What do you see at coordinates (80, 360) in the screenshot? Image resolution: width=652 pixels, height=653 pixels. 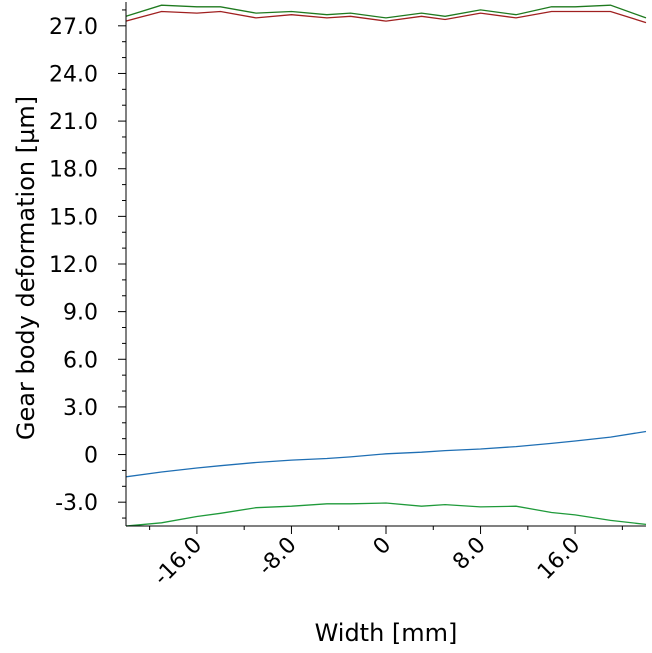 I see `y-tick-label: 6.0` at bounding box center [80, 360].